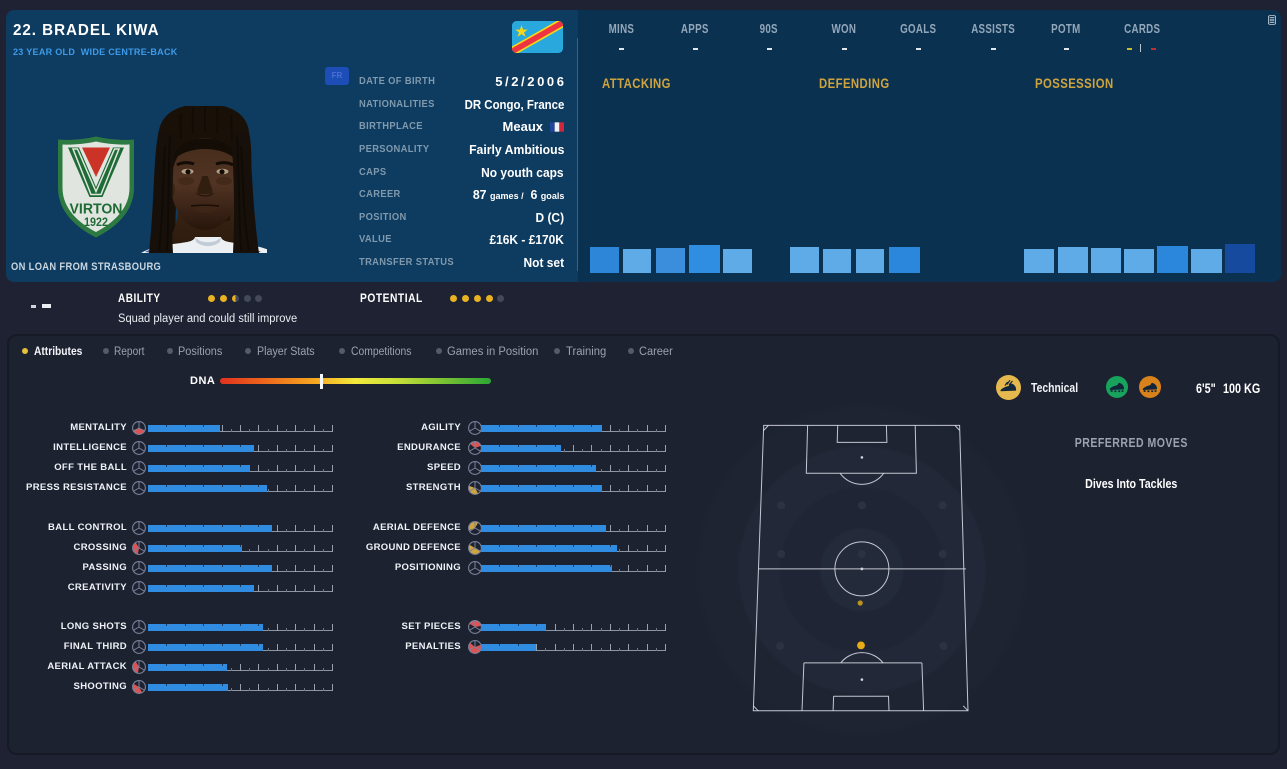 The image size is (1287, 769). Describe the element at coordinates (96, 210) in the screenshot. I see `svg-text: VIRTON` at that location.